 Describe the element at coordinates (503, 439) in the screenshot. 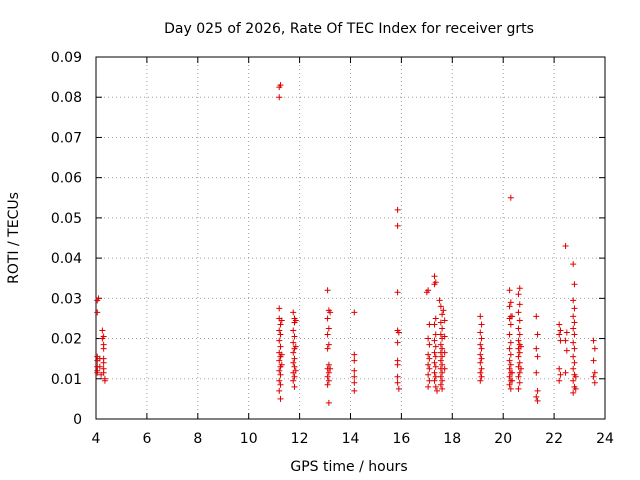

I see `x-tick-label: 20` at that location.